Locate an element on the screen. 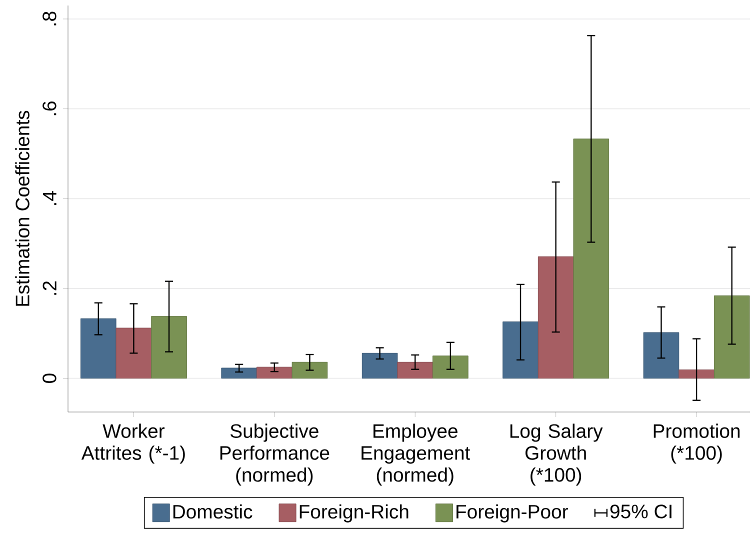 The height and width of the screenshot is (536, 751). y-tick-label: .2 is located at coordinates (49, 288).